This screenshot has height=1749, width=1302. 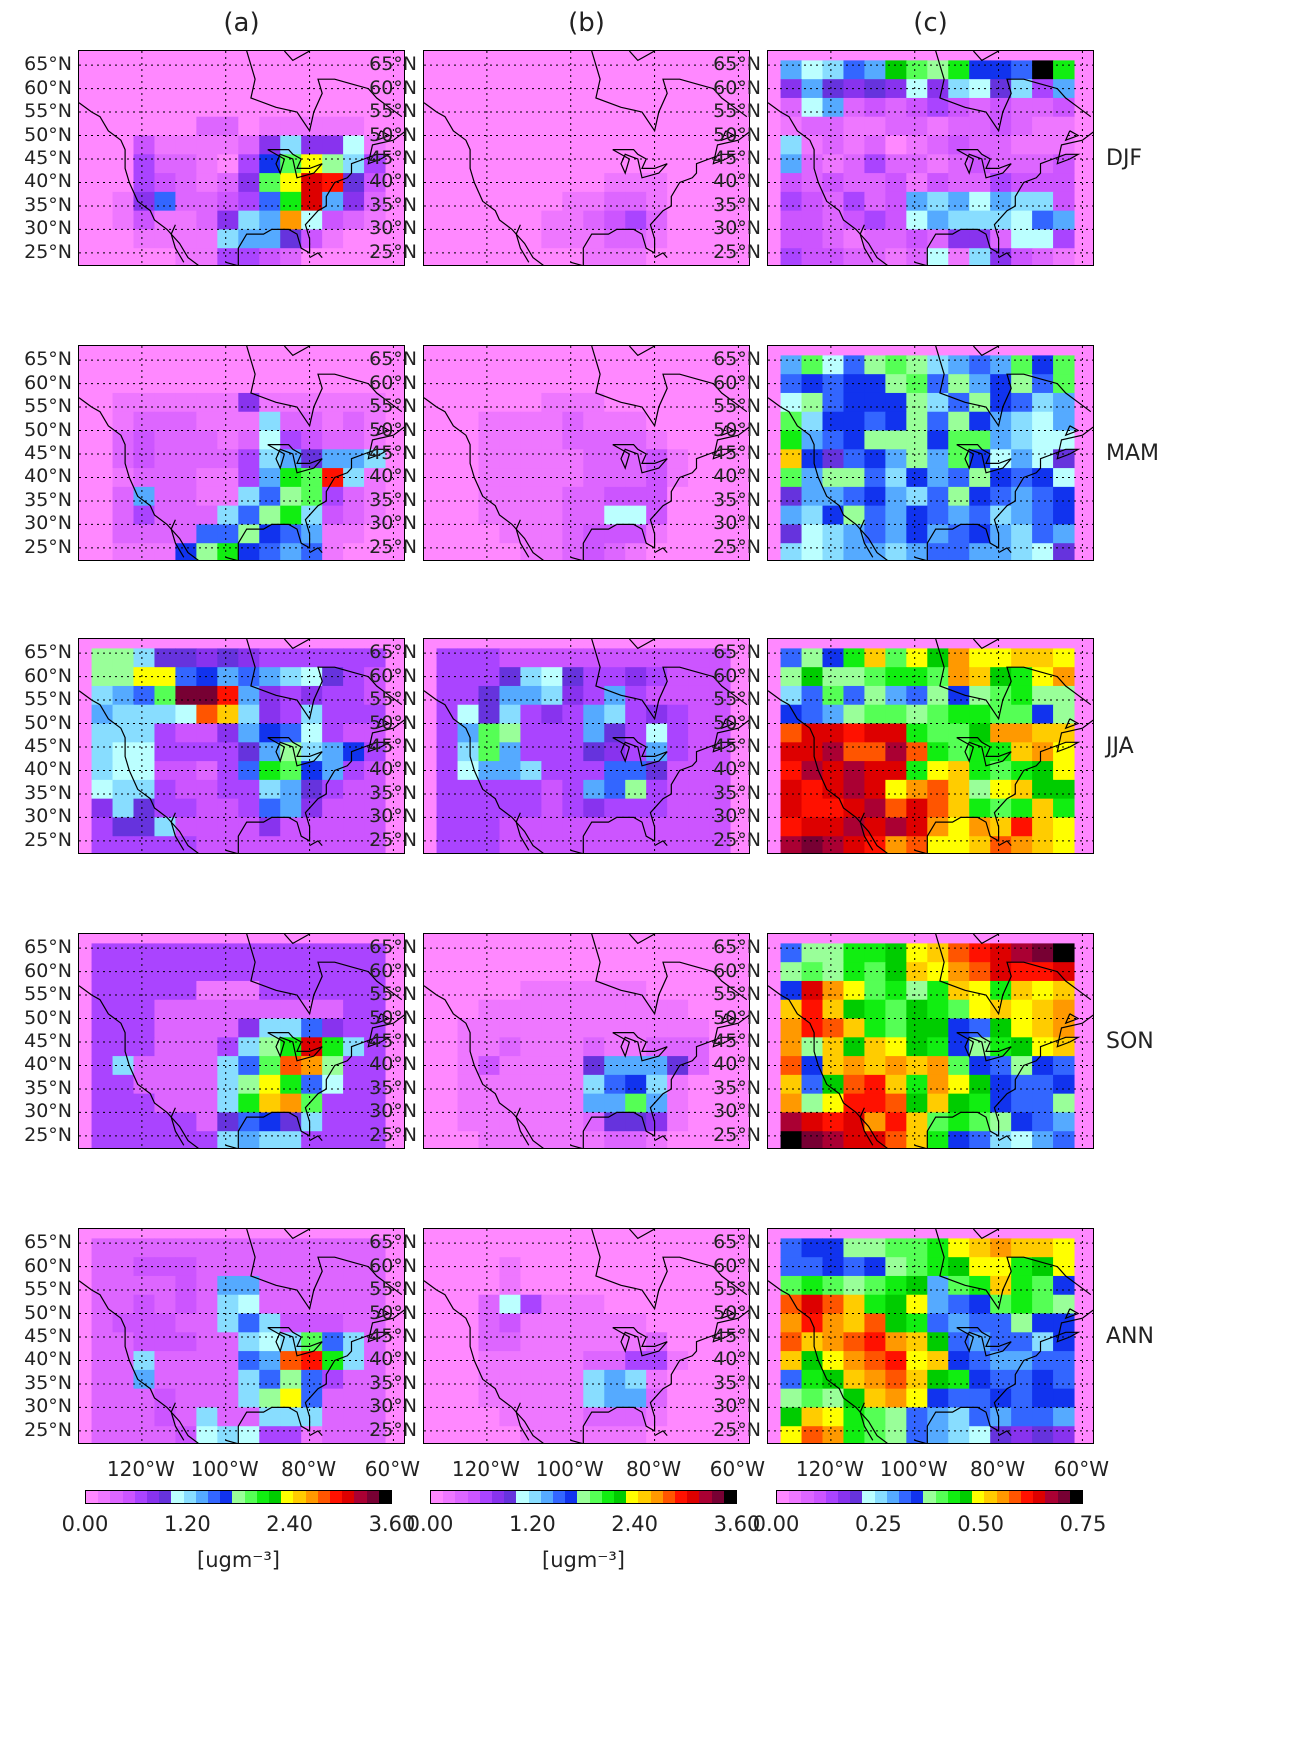 I want to click on colorbar-tick-label: 0.00, so click(x=85, y=1524).